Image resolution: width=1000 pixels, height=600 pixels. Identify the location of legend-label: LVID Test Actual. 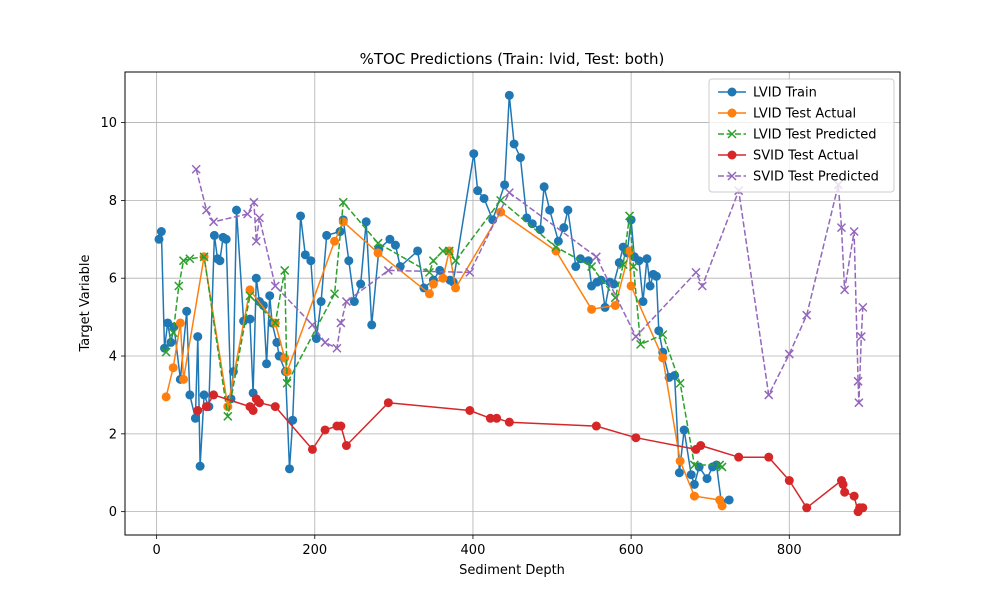
(804, 114).